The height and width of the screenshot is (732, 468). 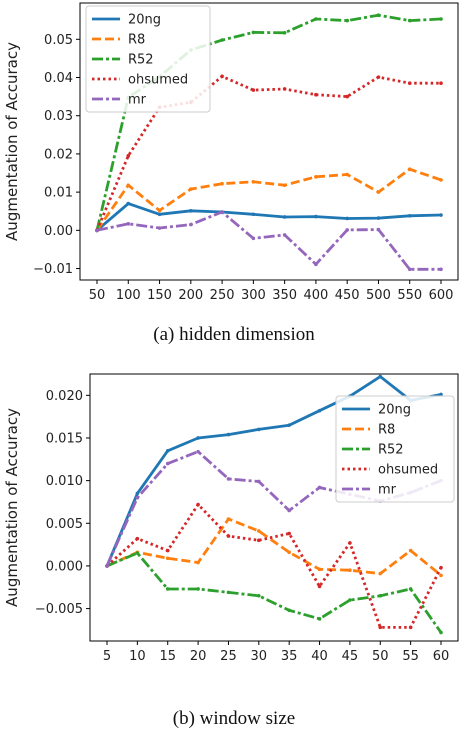 I want to click on x-tick-label: 150, so click(x=159, y=295).